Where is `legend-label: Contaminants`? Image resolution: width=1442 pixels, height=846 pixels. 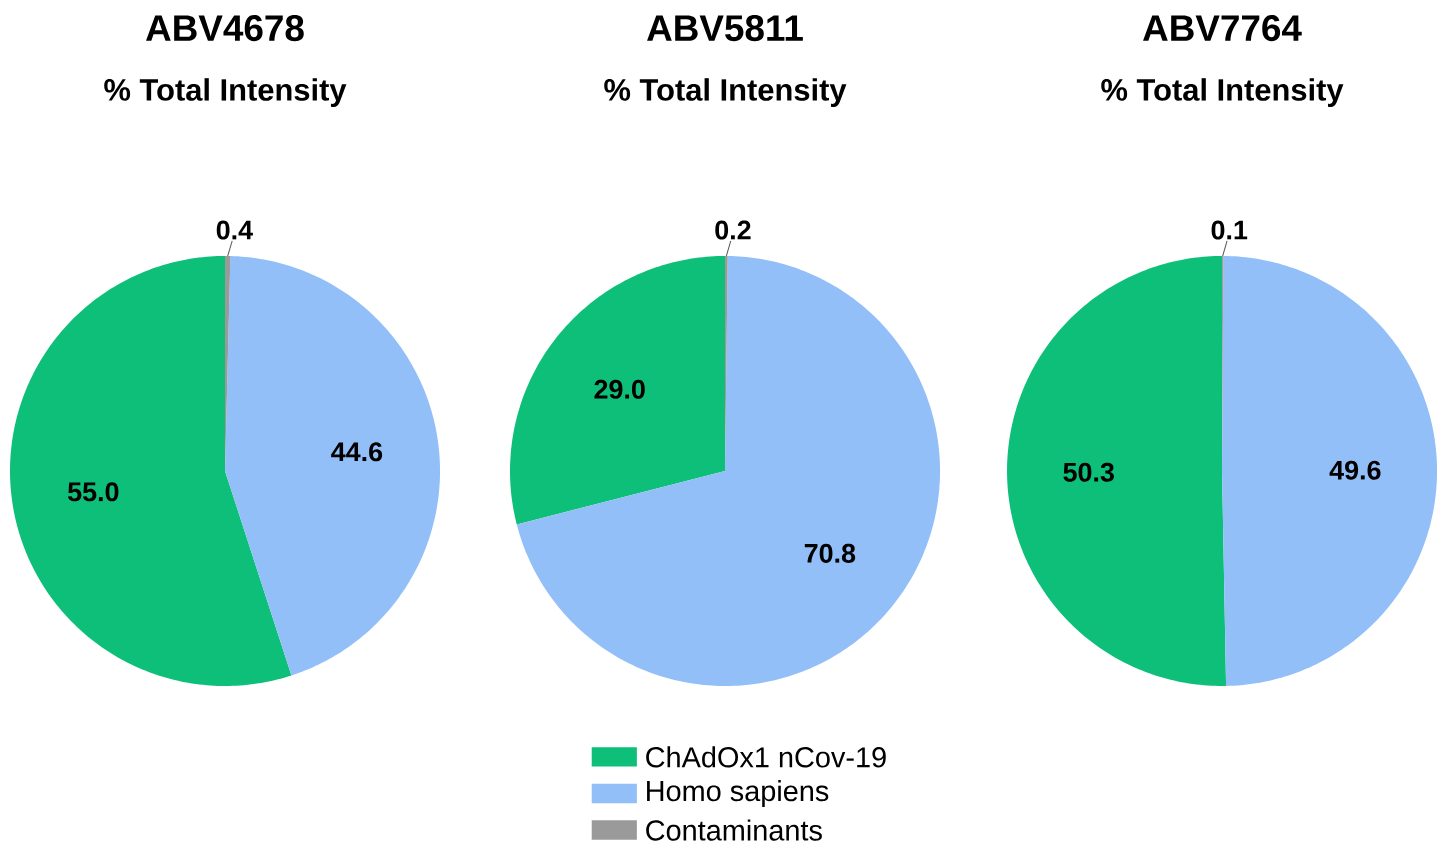 legend-label: Contaminants is located at coordinates (734, 830).